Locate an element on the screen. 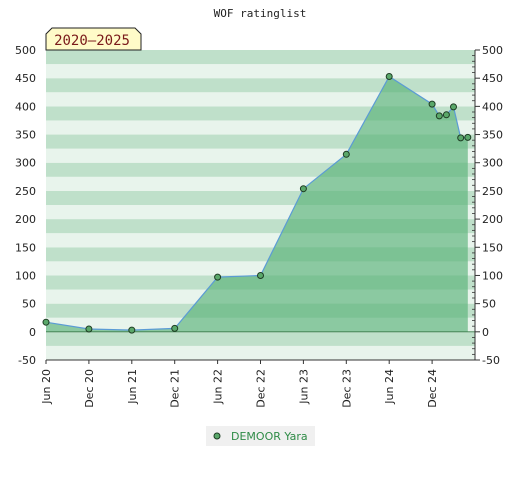  y-tick-label-right: 0 is located at coordinates (485, 332).